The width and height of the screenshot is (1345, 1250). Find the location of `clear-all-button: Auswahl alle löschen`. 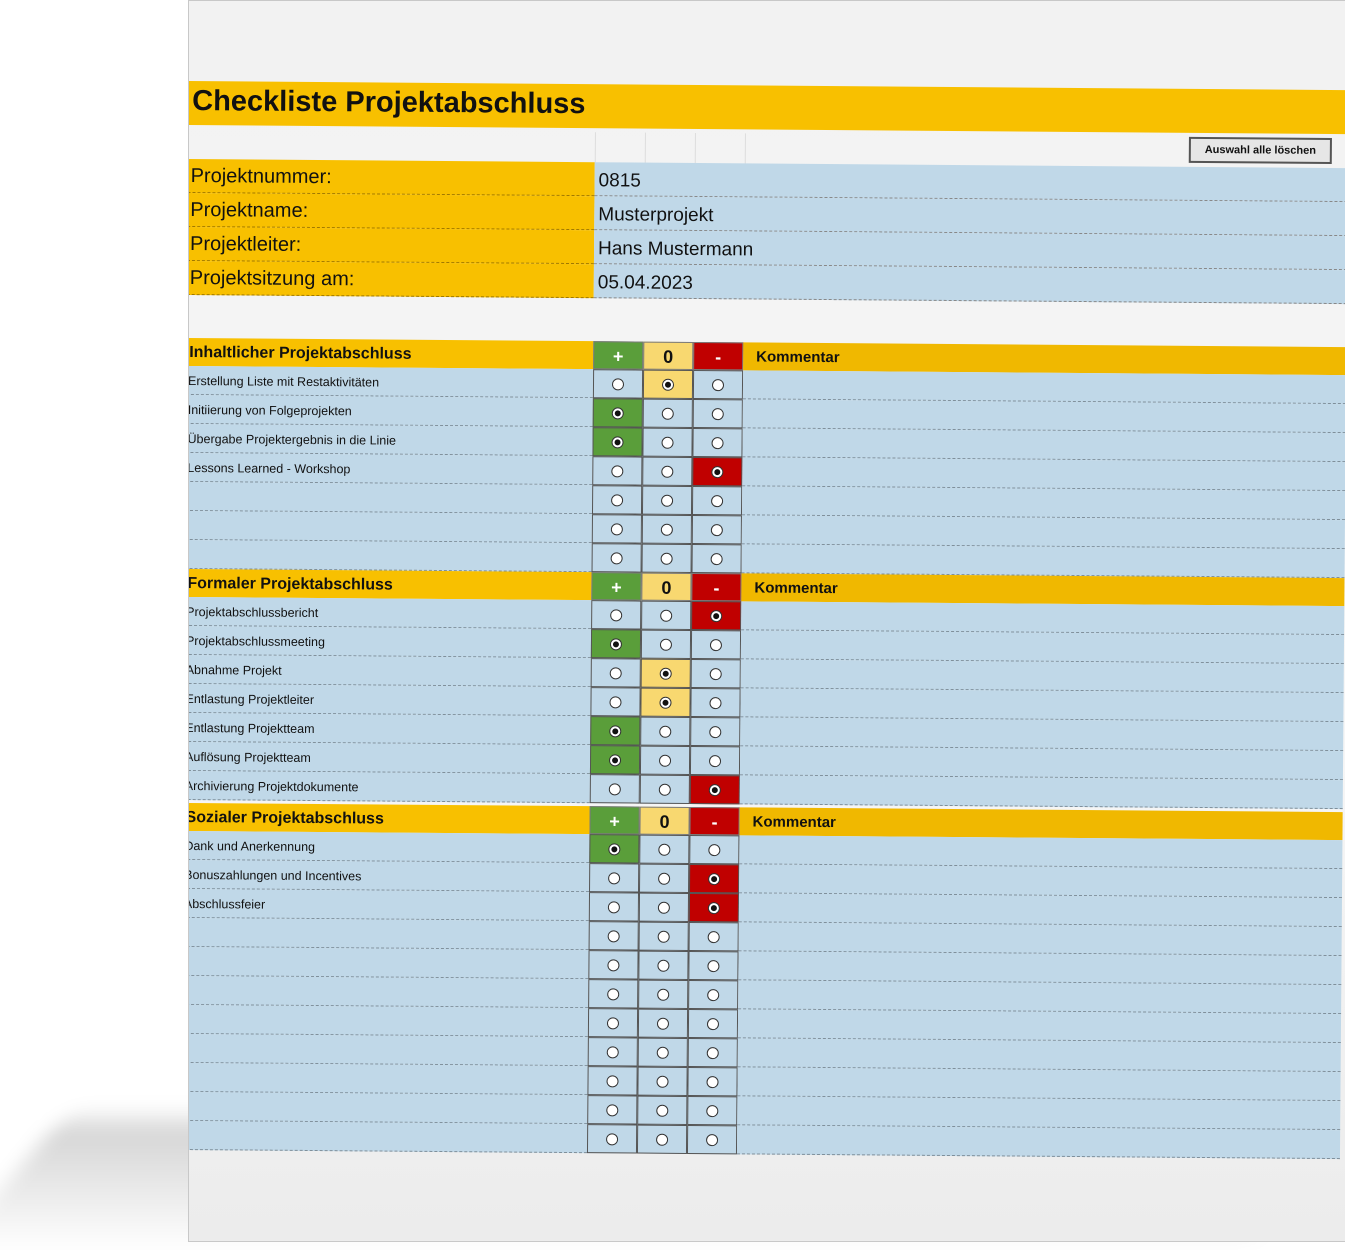

clear-all-button: Auswahl alle löschen is located at coordinates (1260, 150).